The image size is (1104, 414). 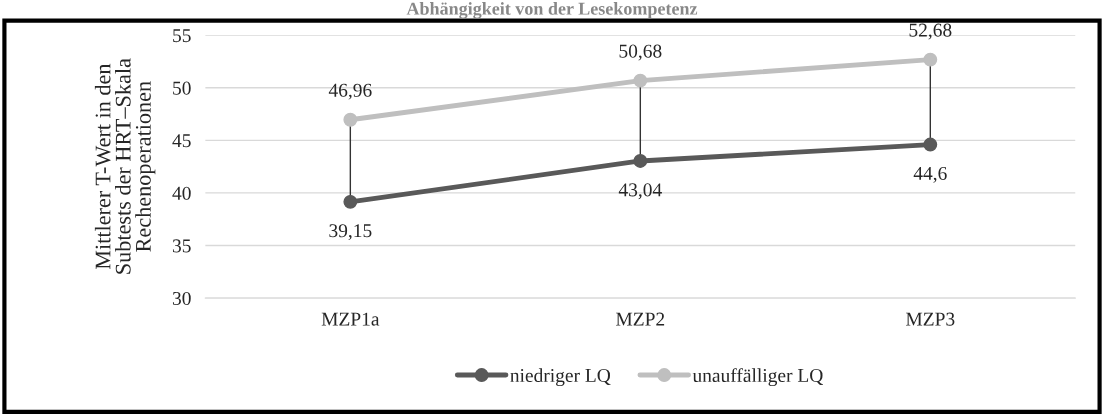 I want to click on data-label: 39,15, so click(x=350, y=232).